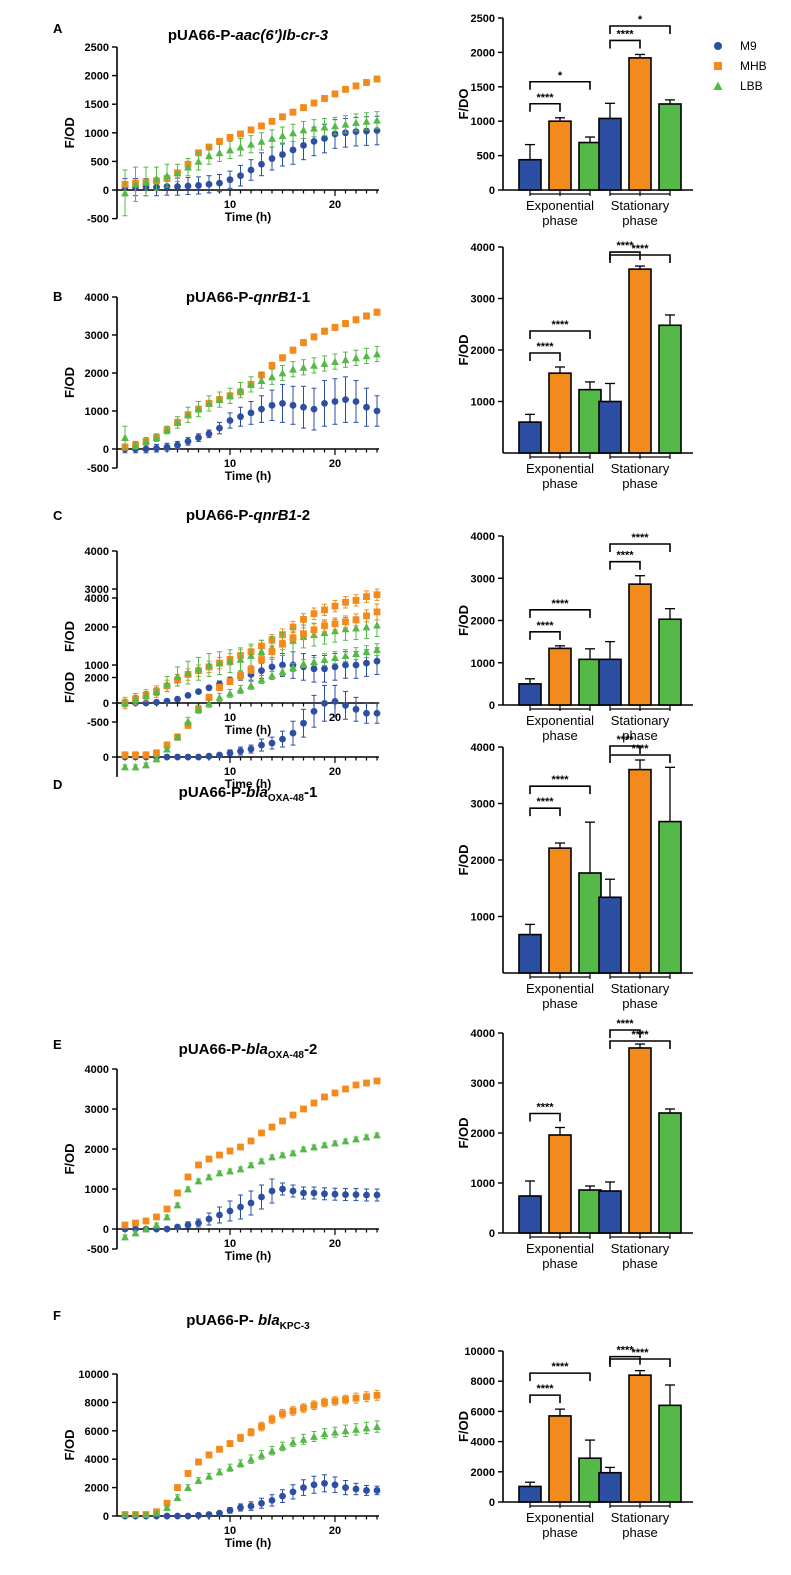  I want to click on title-part: bla, so click(269, 1320).